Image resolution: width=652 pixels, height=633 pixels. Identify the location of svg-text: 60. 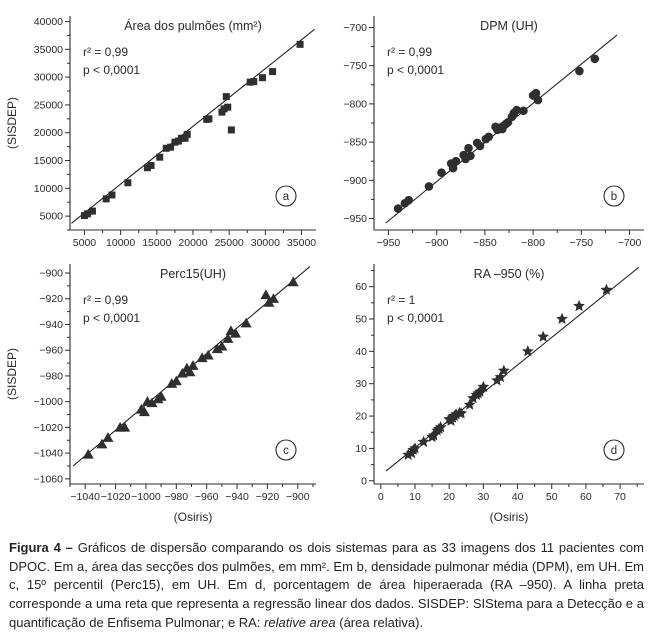
(586, 497).